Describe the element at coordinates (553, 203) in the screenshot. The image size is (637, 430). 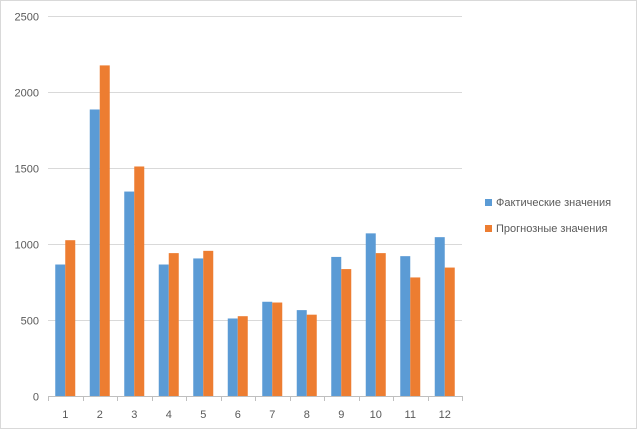
I see `legend-label: Фактические значения` at that location.